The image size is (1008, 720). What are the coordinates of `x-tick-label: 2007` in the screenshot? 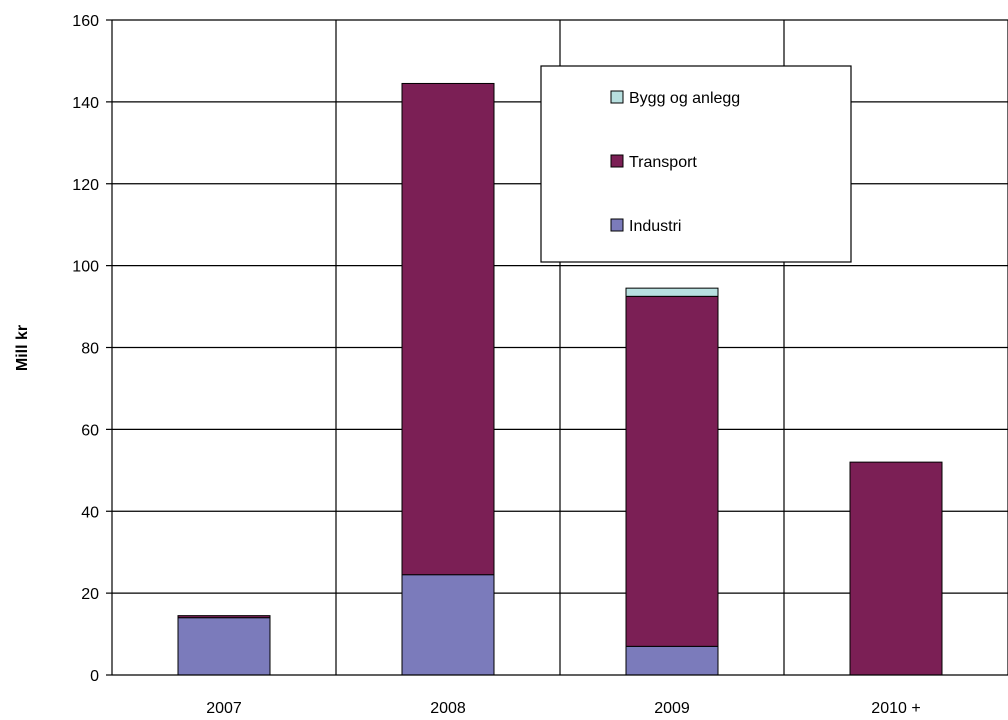 It's located at (224, 708).